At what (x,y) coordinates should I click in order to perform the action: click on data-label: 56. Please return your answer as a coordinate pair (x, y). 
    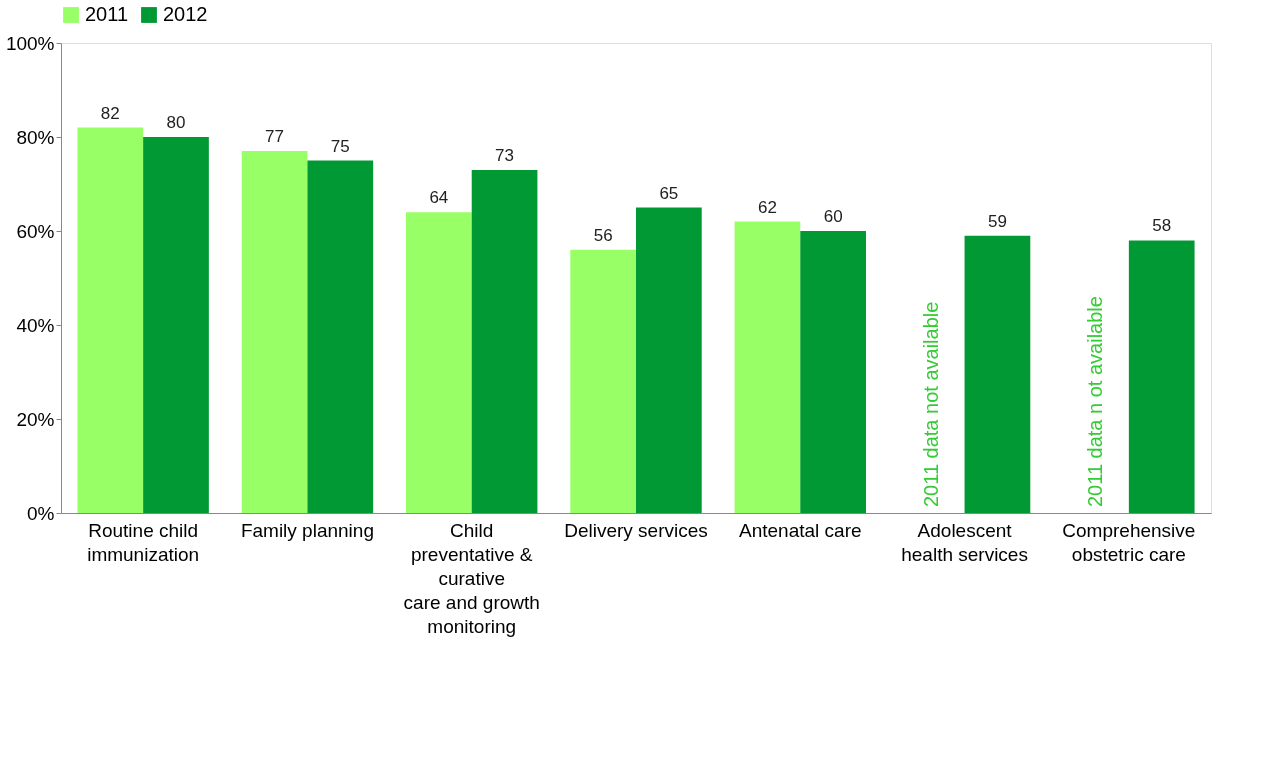
    Looking at the image, I should click on (603, 235).